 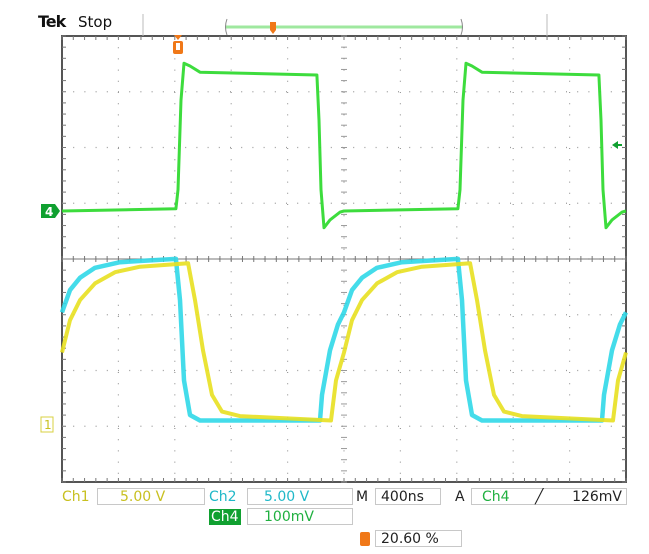 What do you see at coordinates (539, 497) in the screenshot?
I see `rising-edge-icon: ╱` at bounding box center [539, 497].